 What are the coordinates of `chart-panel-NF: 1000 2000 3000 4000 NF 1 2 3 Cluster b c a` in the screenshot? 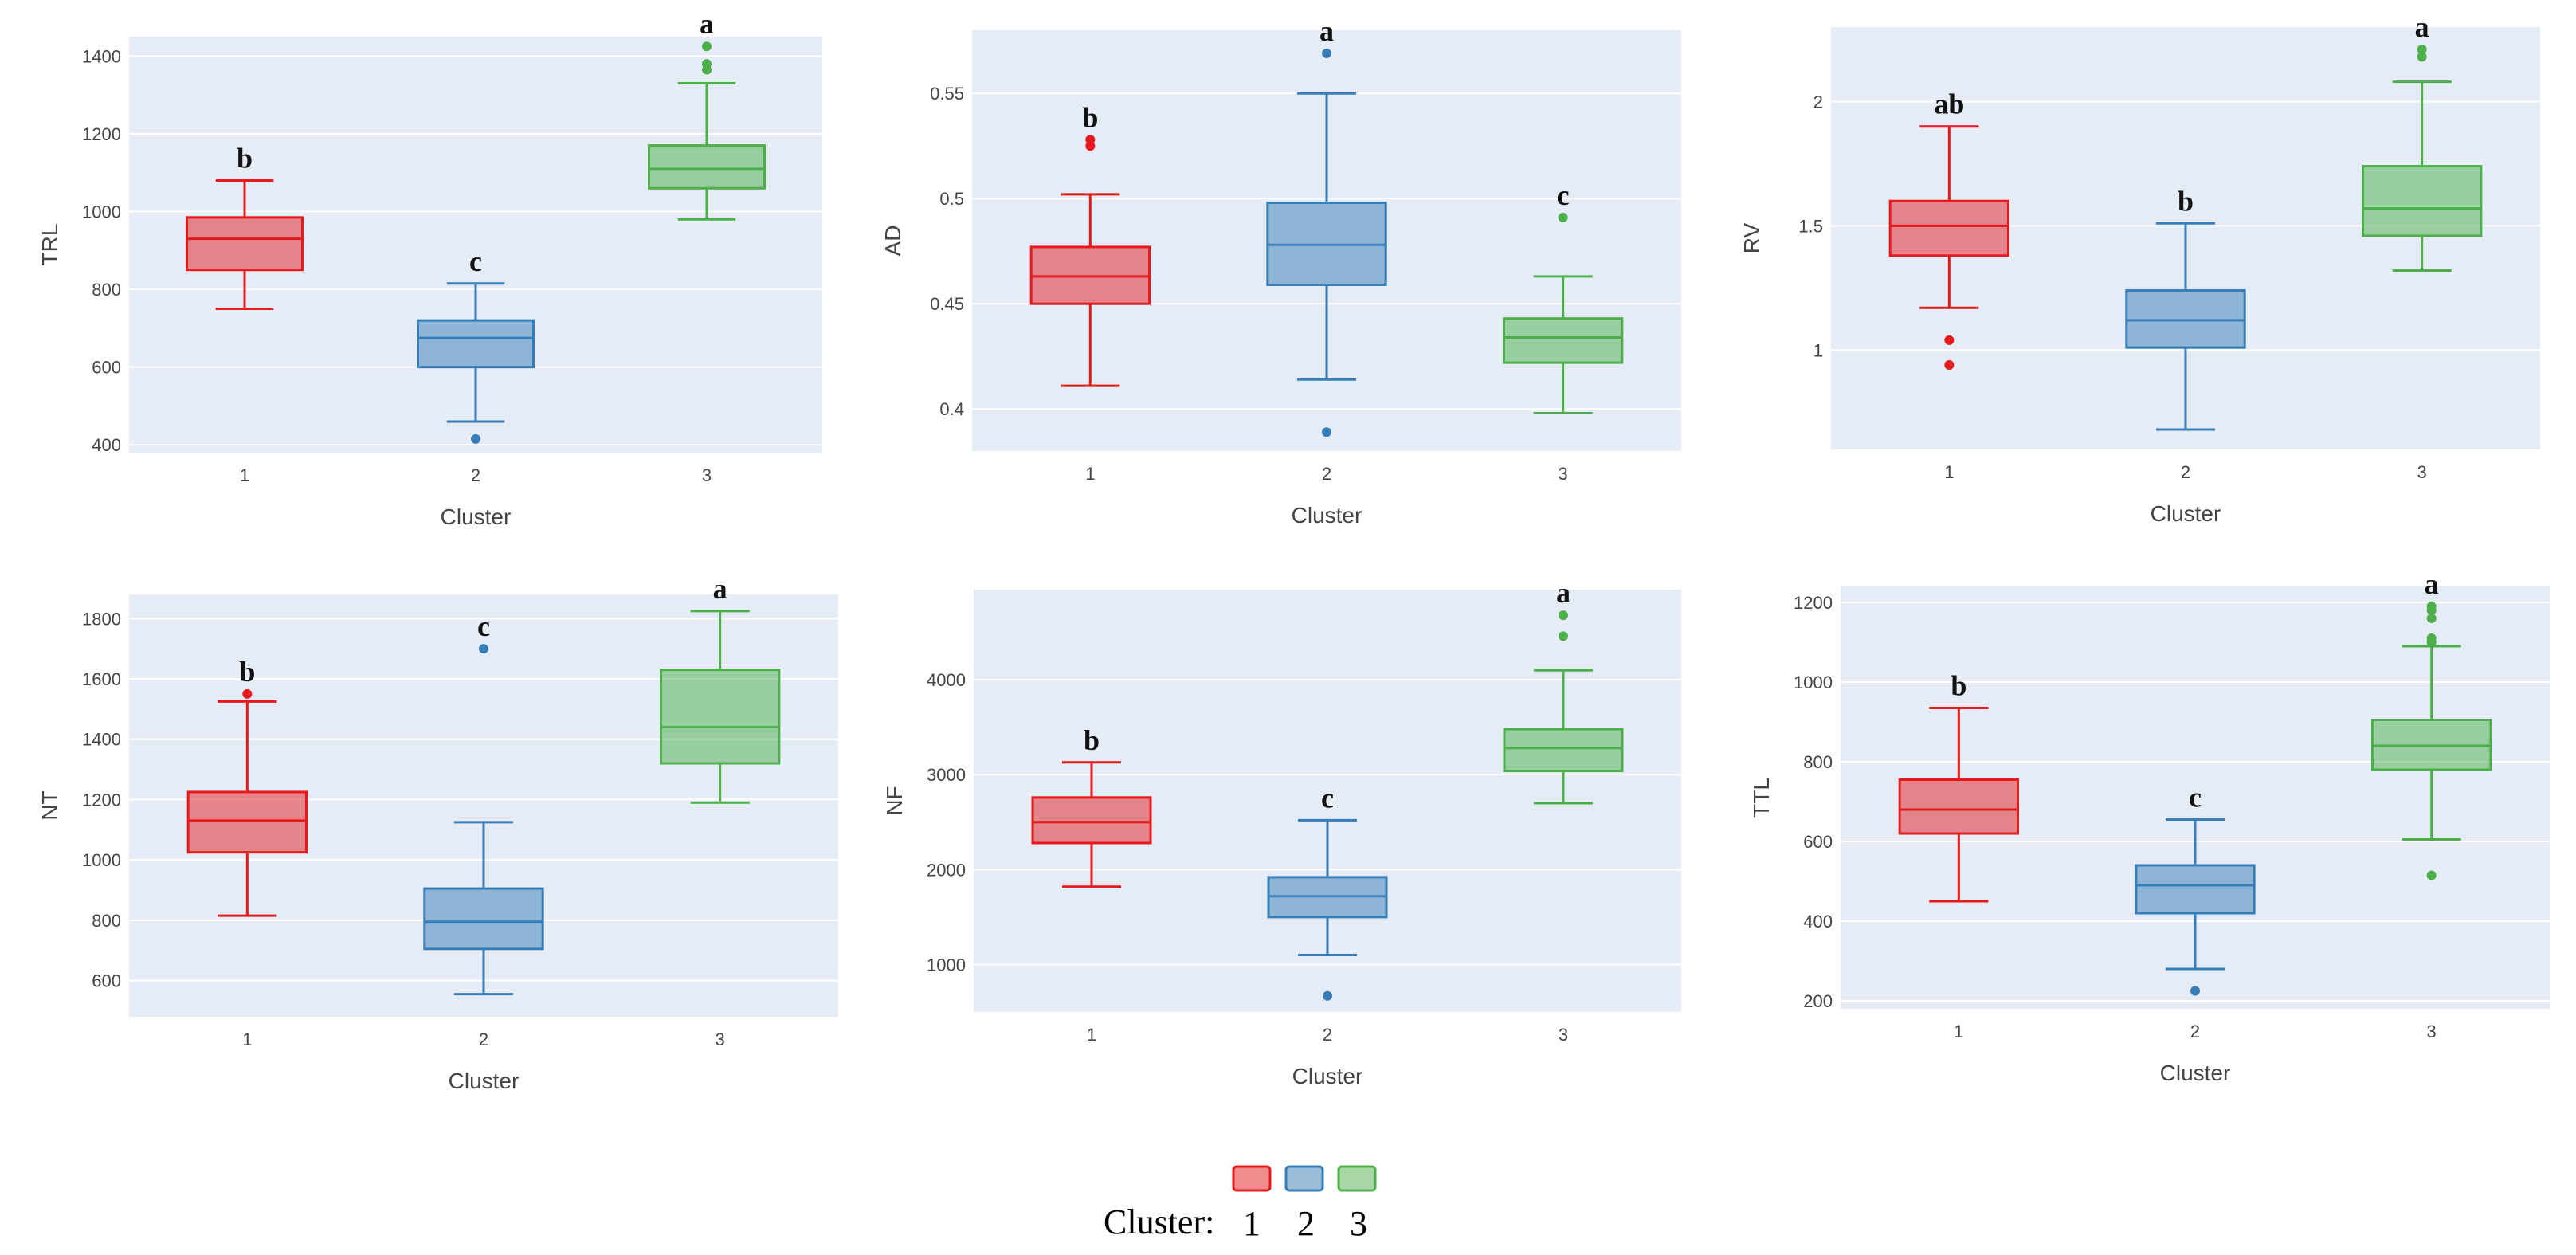 It's located at (1281, 832).